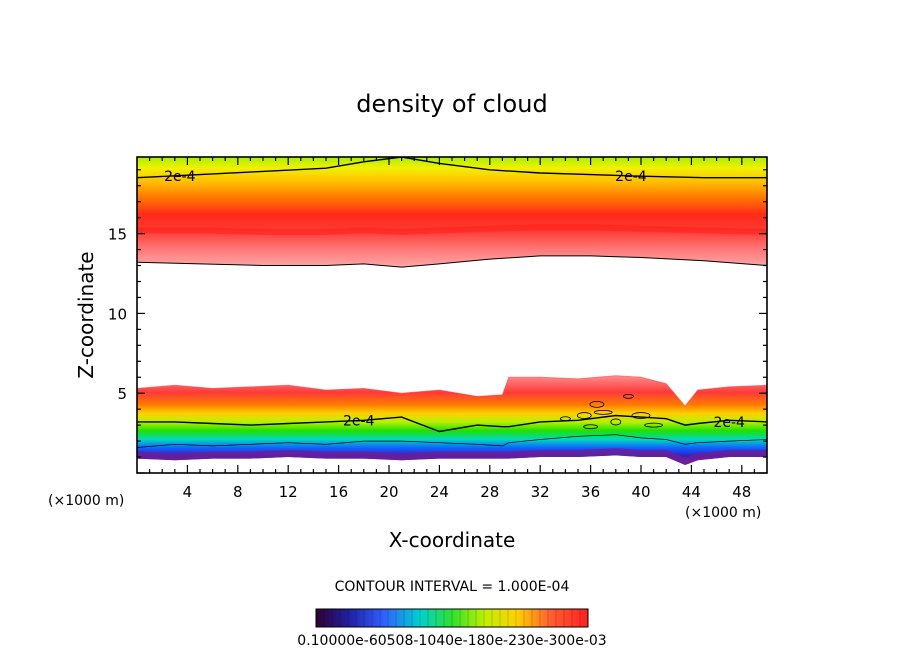 The image size is (904, 654). What do you see at coordinates (288, 492) in the screenshot?
I see `x-tick-label: 12` at bounding box center [288, 492].